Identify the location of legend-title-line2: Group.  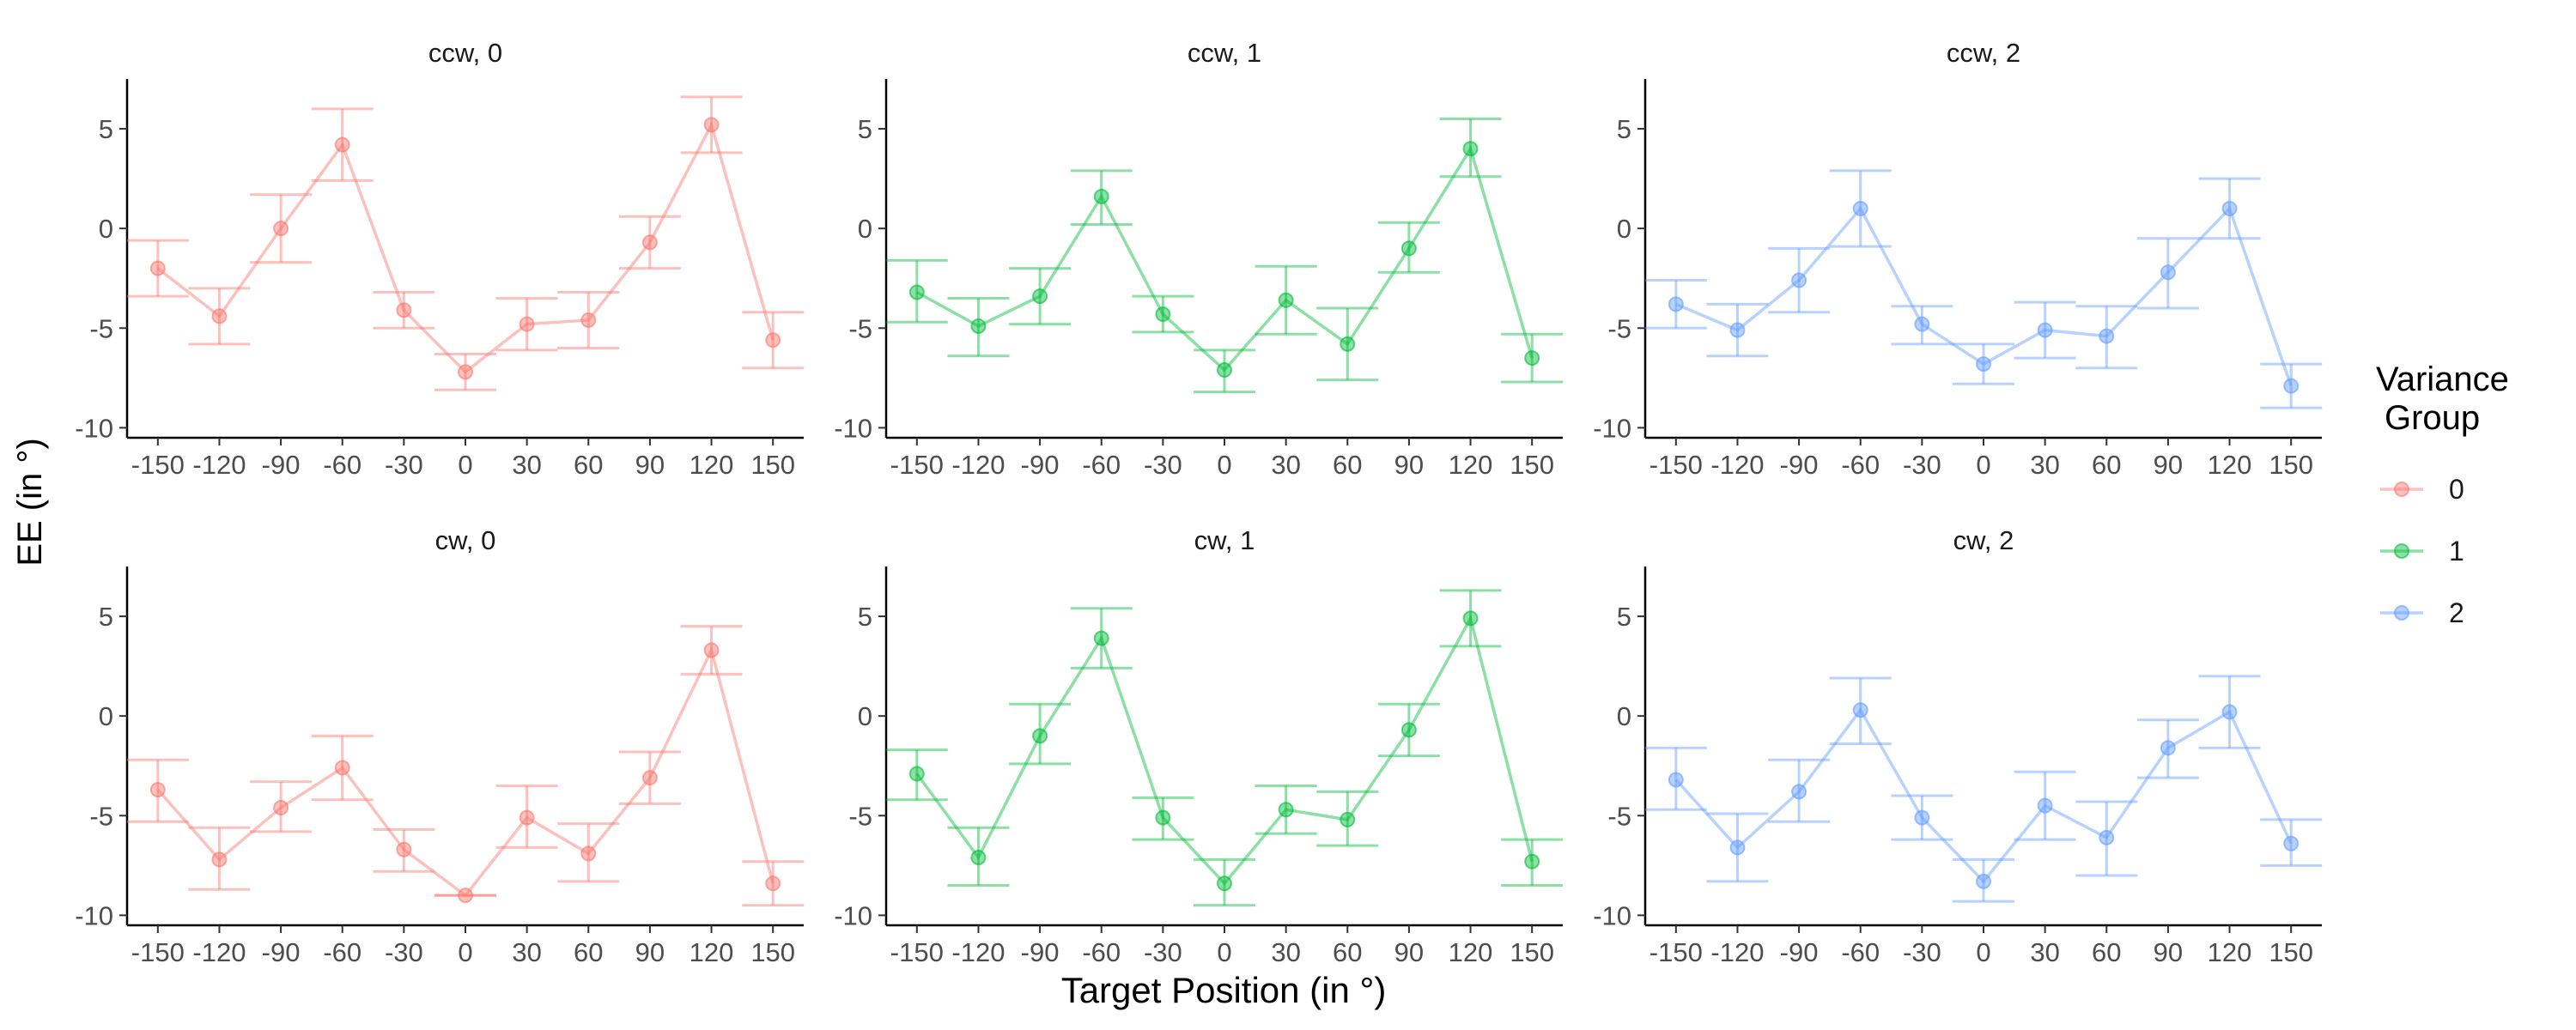
(2433, 418).